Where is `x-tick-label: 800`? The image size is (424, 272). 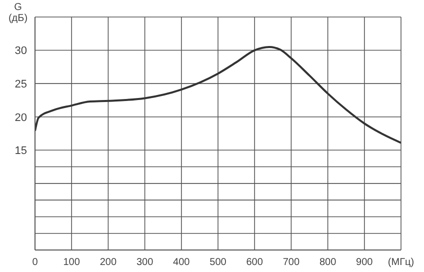
x-tick-label: 800 is located at coordinates (328, 262).